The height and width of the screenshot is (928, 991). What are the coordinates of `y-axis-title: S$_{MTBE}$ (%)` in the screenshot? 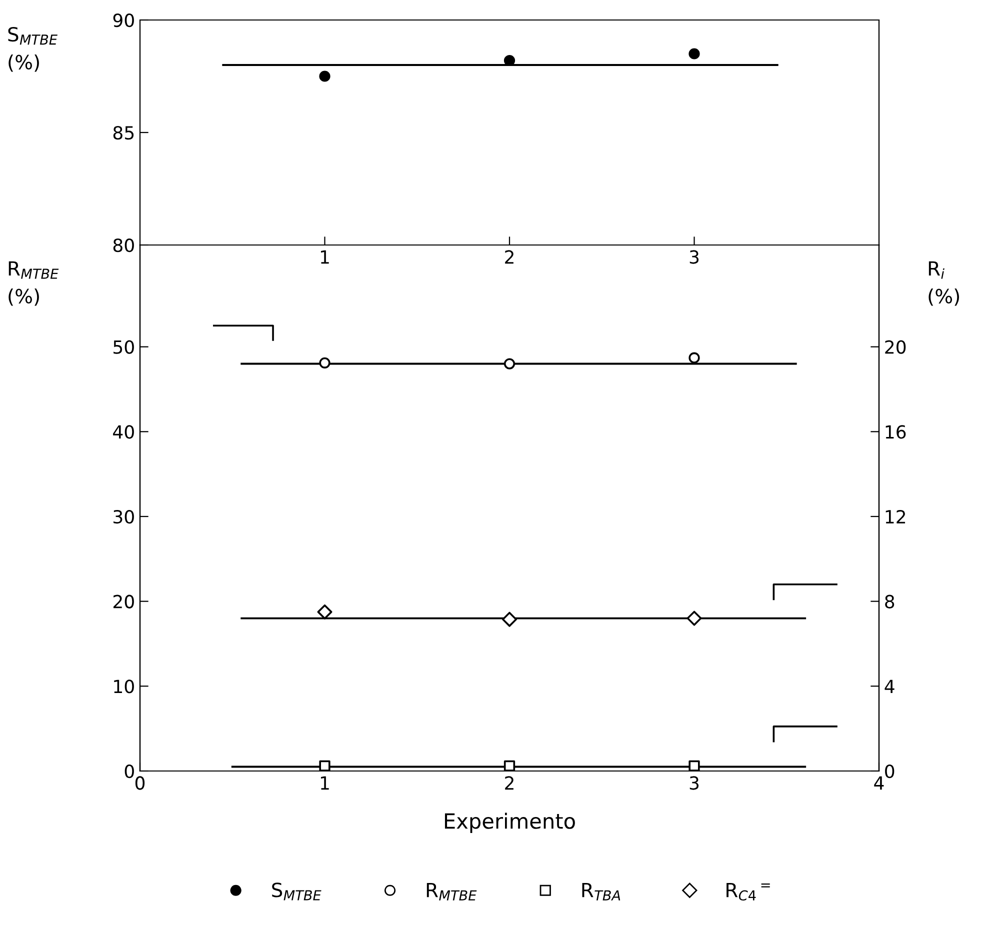 It's located at (33, 49).